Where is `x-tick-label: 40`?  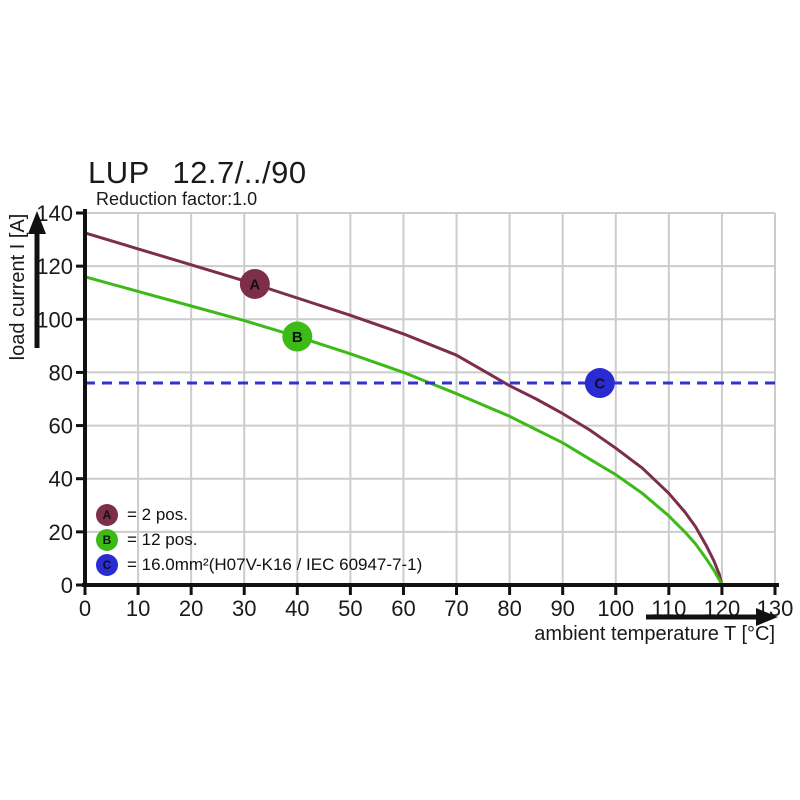
x-tick-label: 40 is located at coordinates (297, 608).